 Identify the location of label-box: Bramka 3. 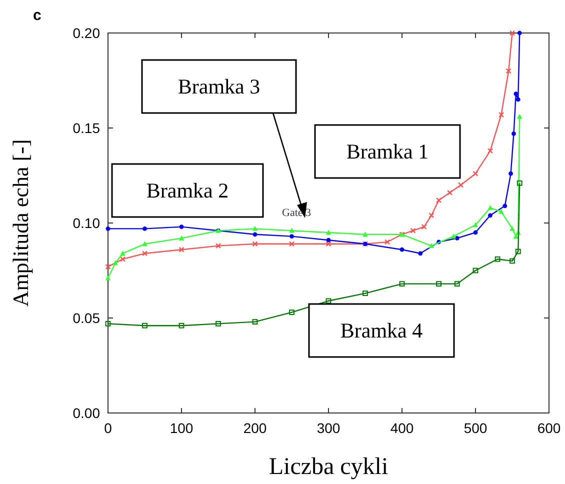
(219, 86).